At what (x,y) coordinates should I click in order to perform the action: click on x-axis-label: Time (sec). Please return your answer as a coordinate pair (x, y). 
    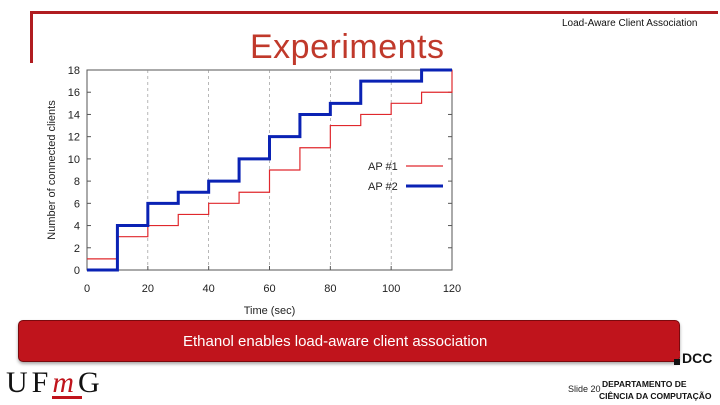
    Looking at the image, I should click on (270, 311).